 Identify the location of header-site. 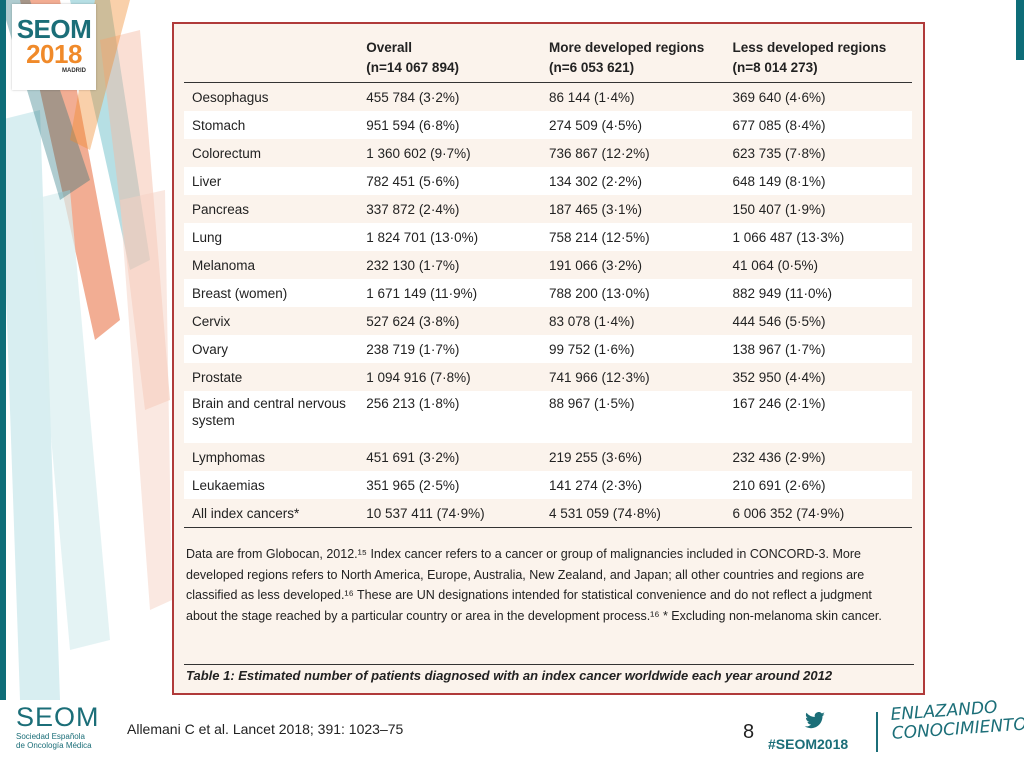
(273, 59).